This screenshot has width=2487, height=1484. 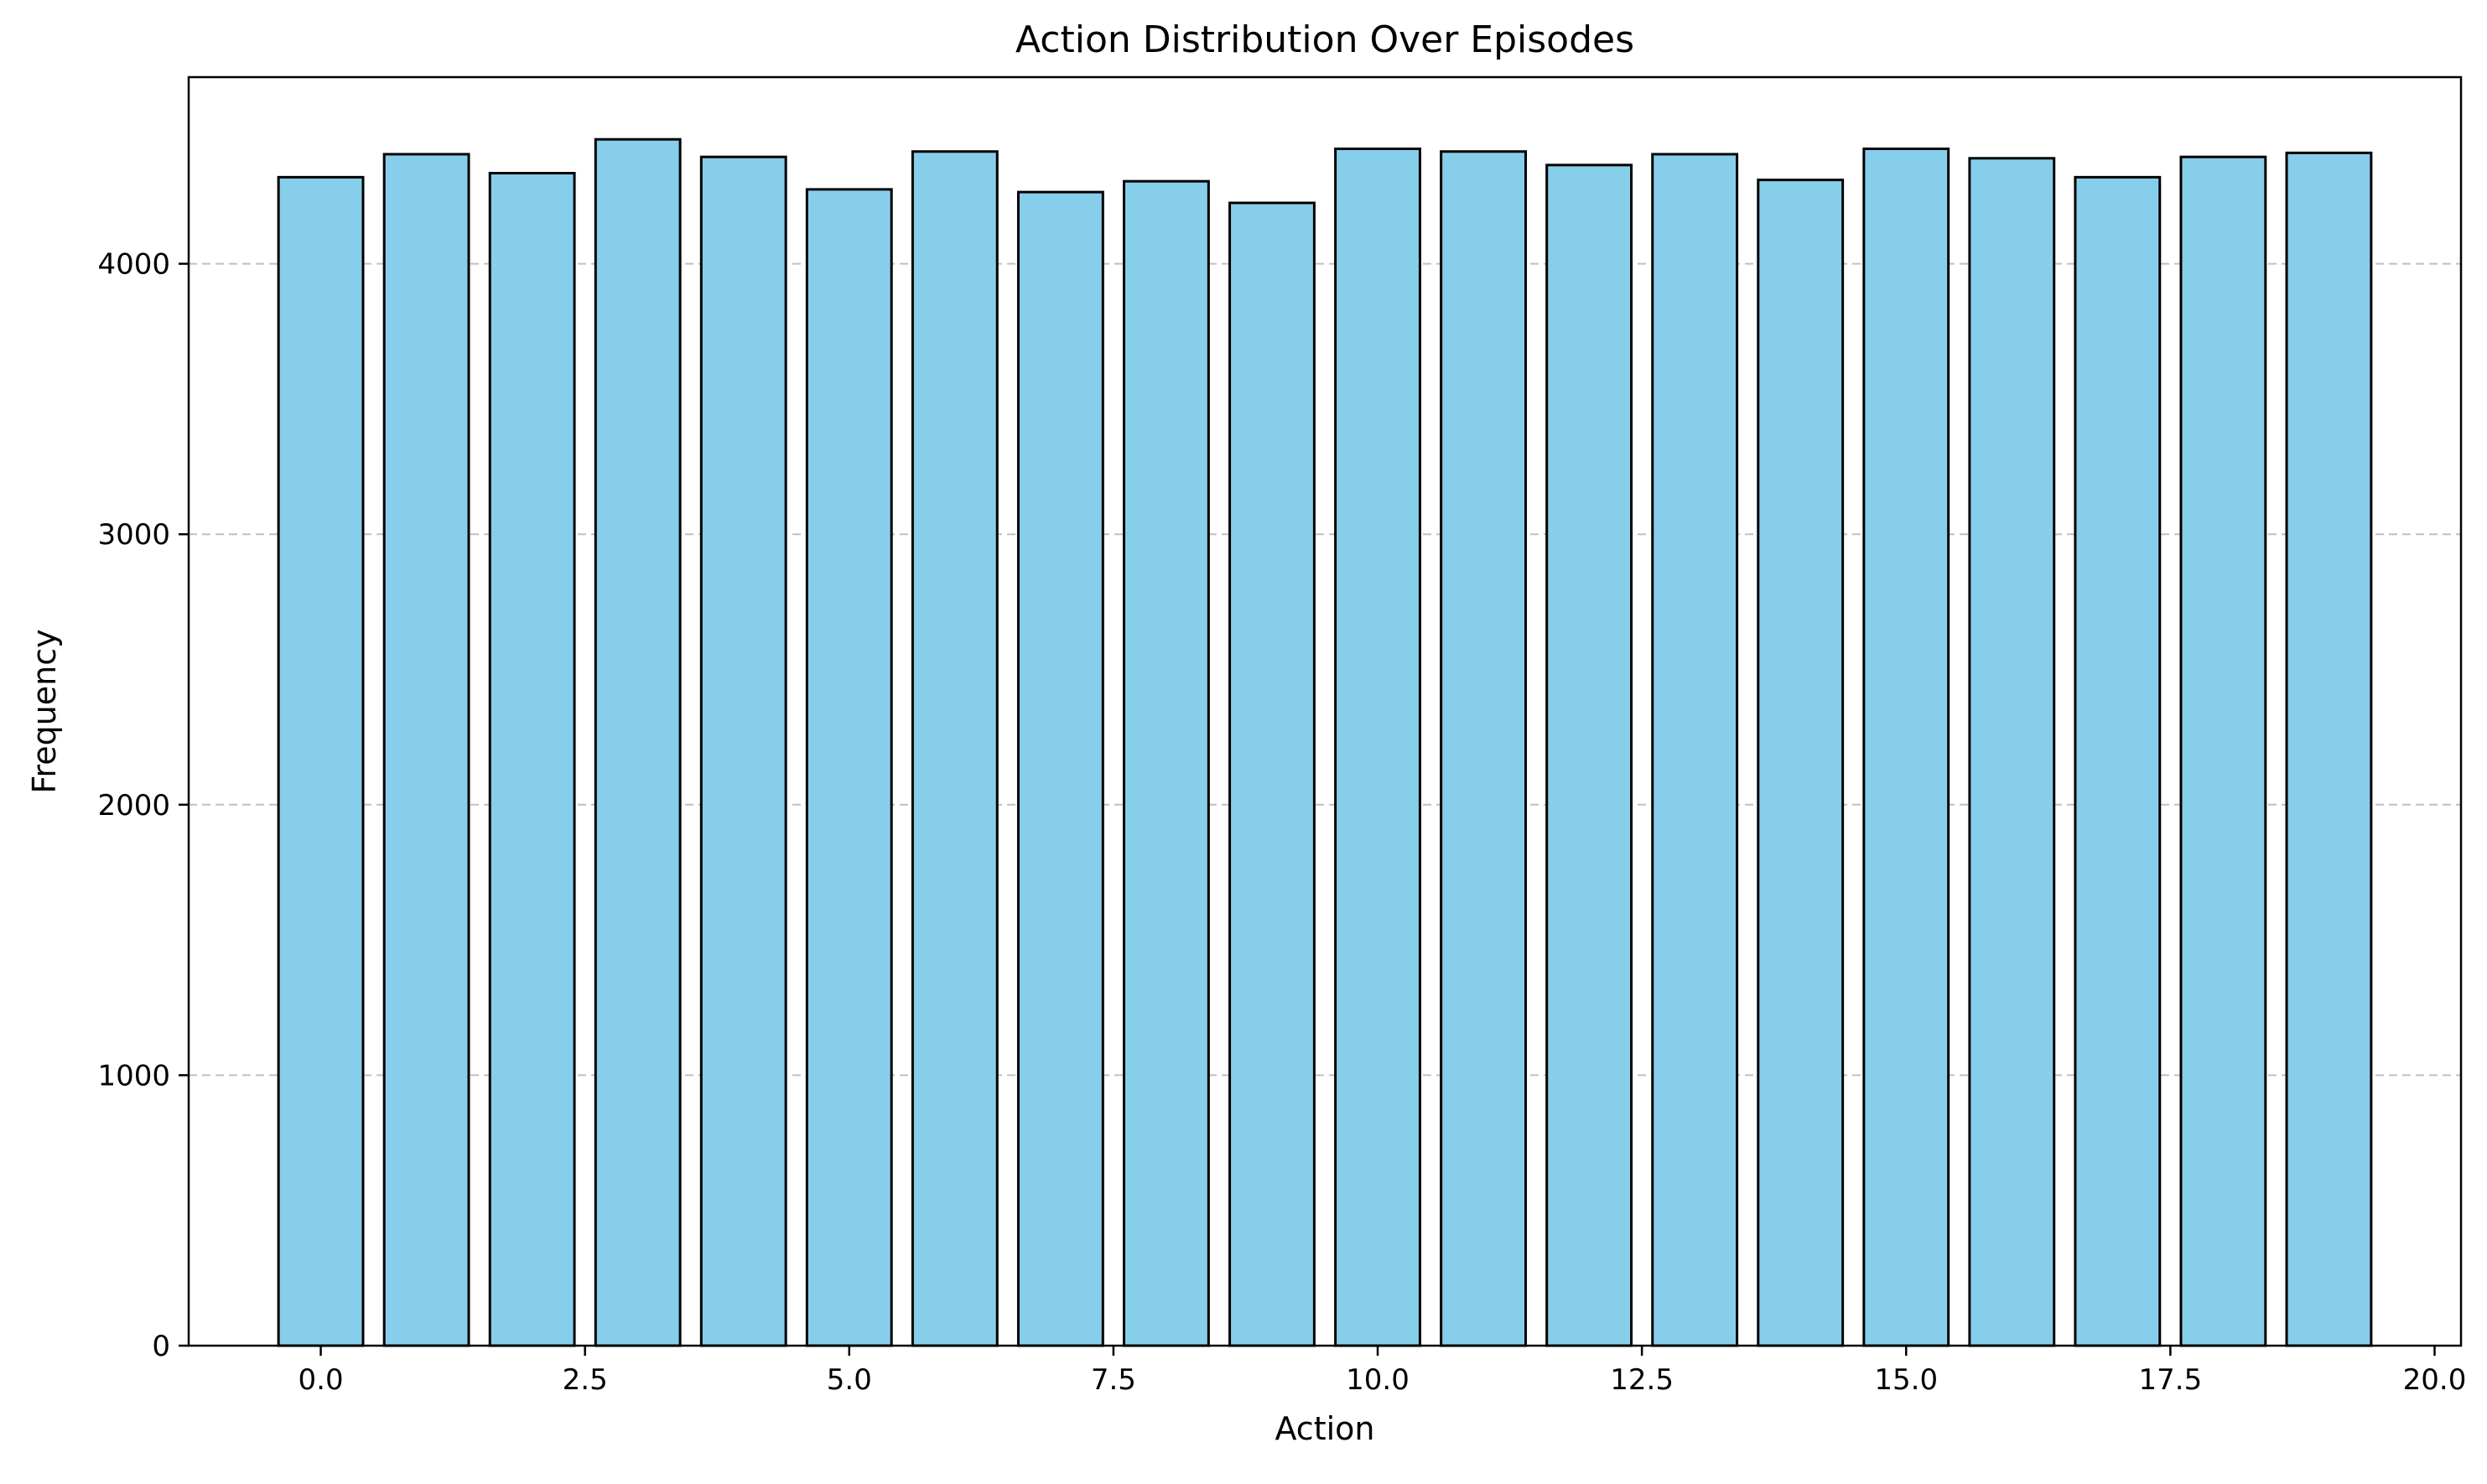 I want to click on y-tick-label-2: 2000, so click(x=134, y=805).